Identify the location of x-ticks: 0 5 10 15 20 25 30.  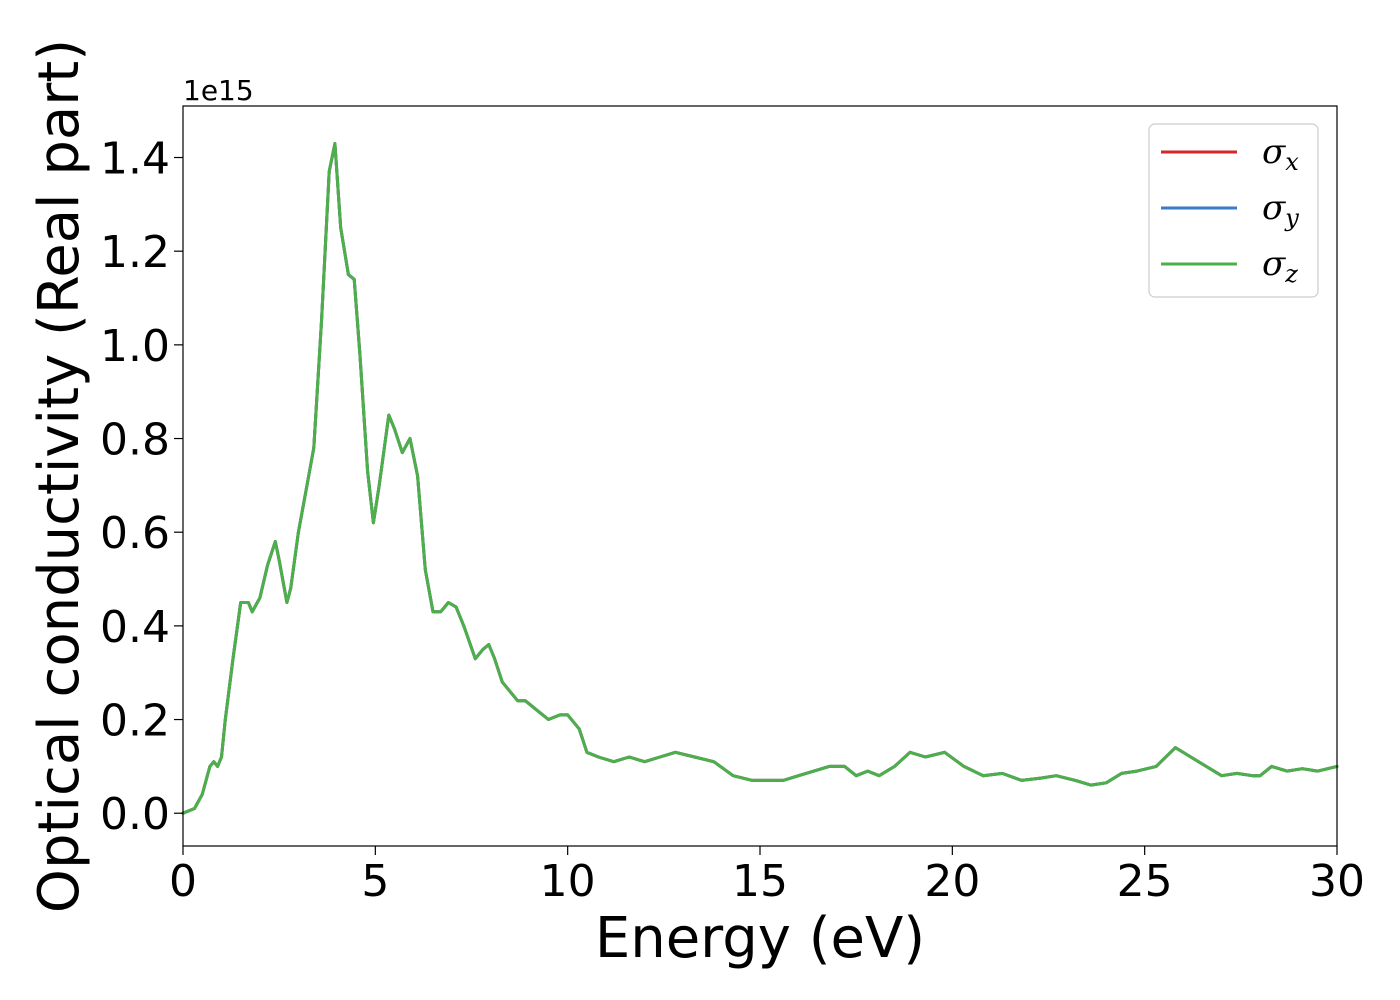
(767, 876).